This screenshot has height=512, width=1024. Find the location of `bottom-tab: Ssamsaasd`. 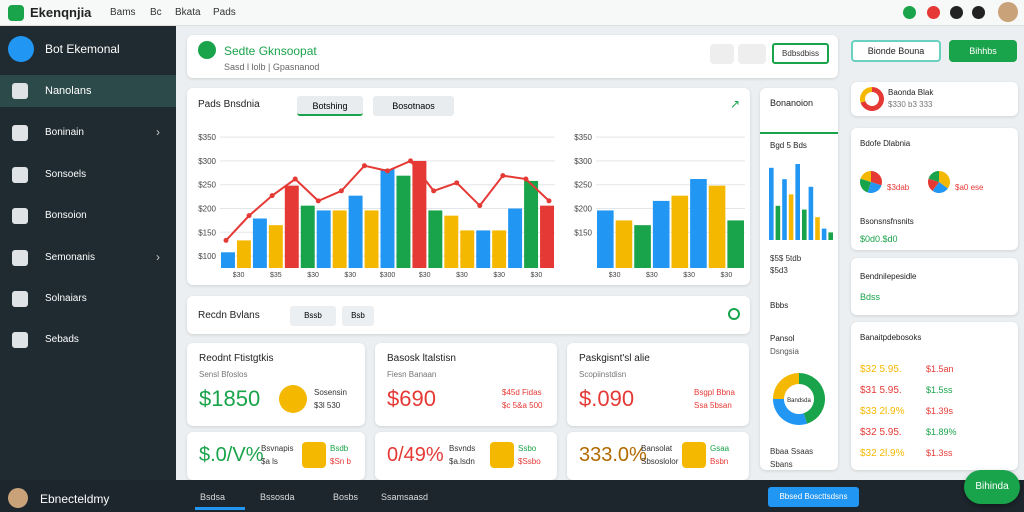

bottom-tab: Ssamsaasd is located at coordinates (405, 497).